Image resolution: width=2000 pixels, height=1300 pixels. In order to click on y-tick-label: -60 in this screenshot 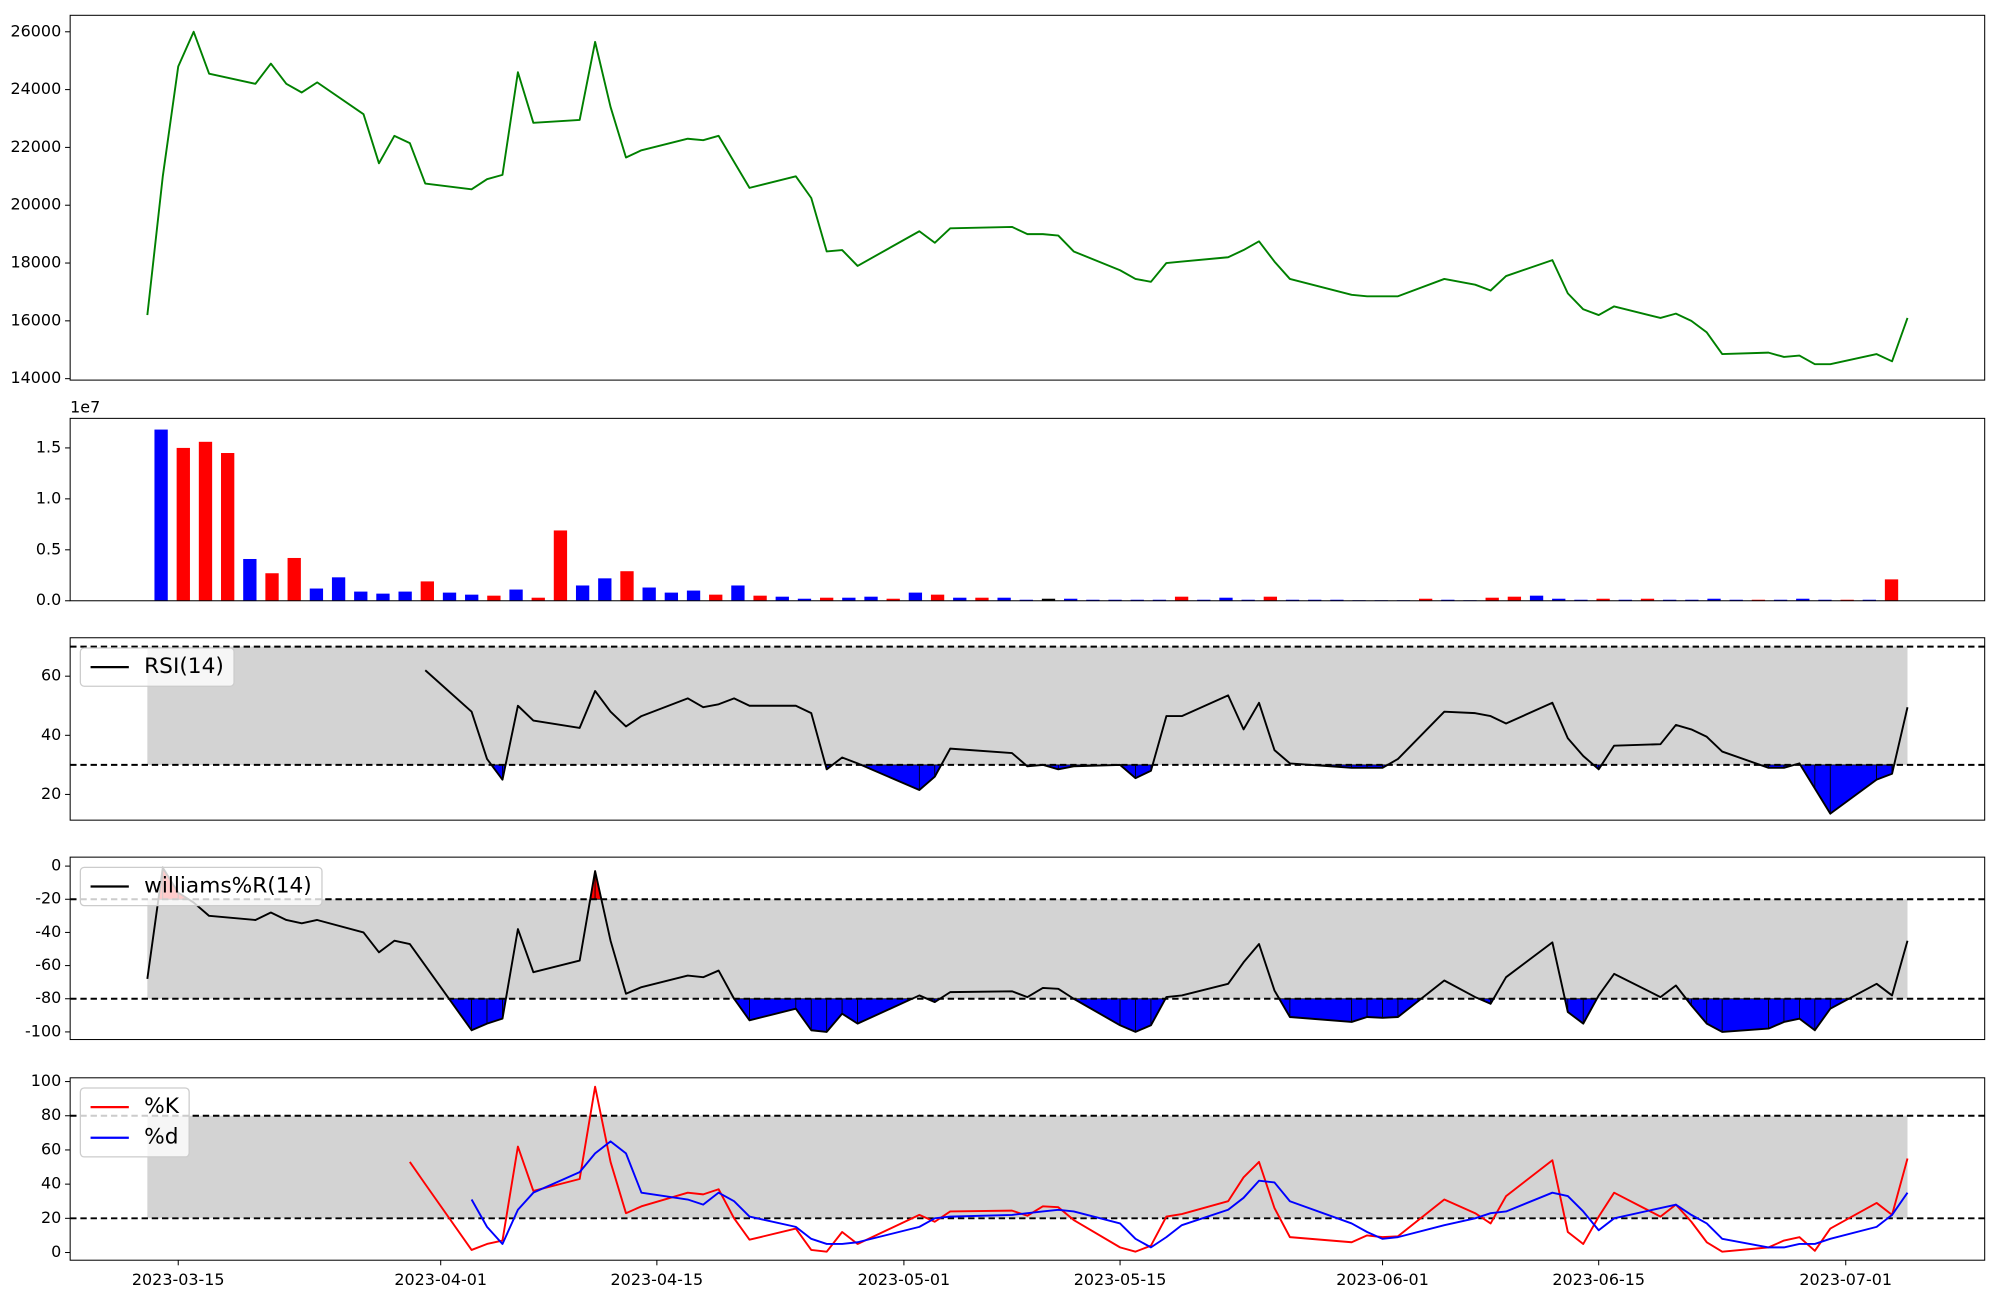, I will do `click(48, 964)`.